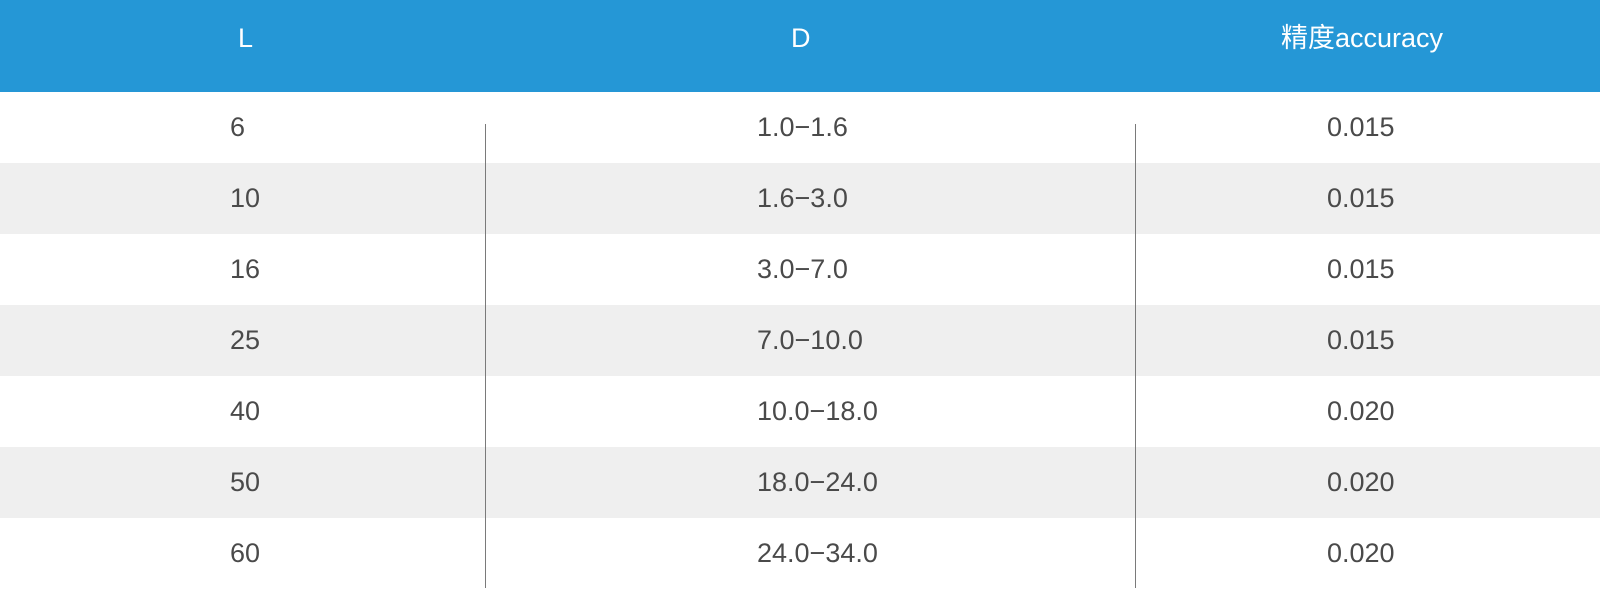 The width and height of the screenshot is (1600, 590). What do you see at coordinates (245, 482) in the screenshot?
I see `cell-l: 50` at bounding box center [245, 482].